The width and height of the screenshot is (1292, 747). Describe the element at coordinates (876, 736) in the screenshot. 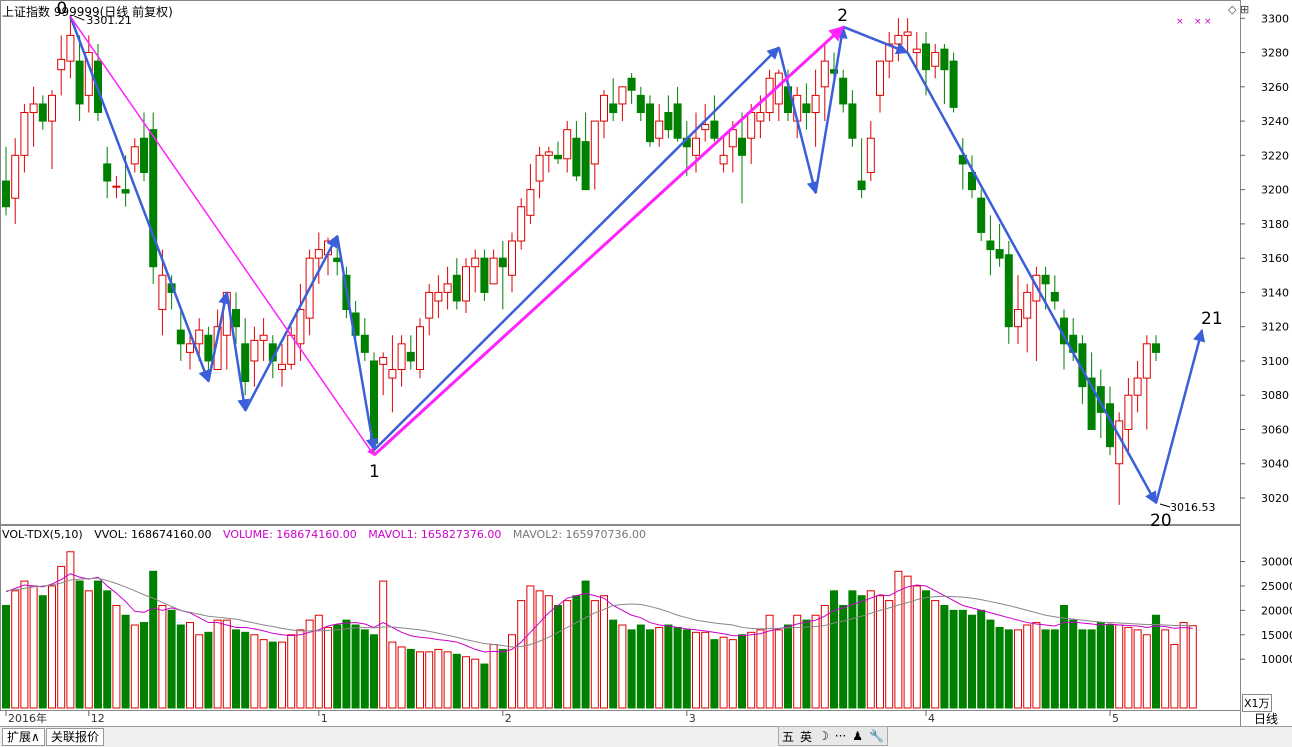

I see `wrench-icon: 🔧` at that location.